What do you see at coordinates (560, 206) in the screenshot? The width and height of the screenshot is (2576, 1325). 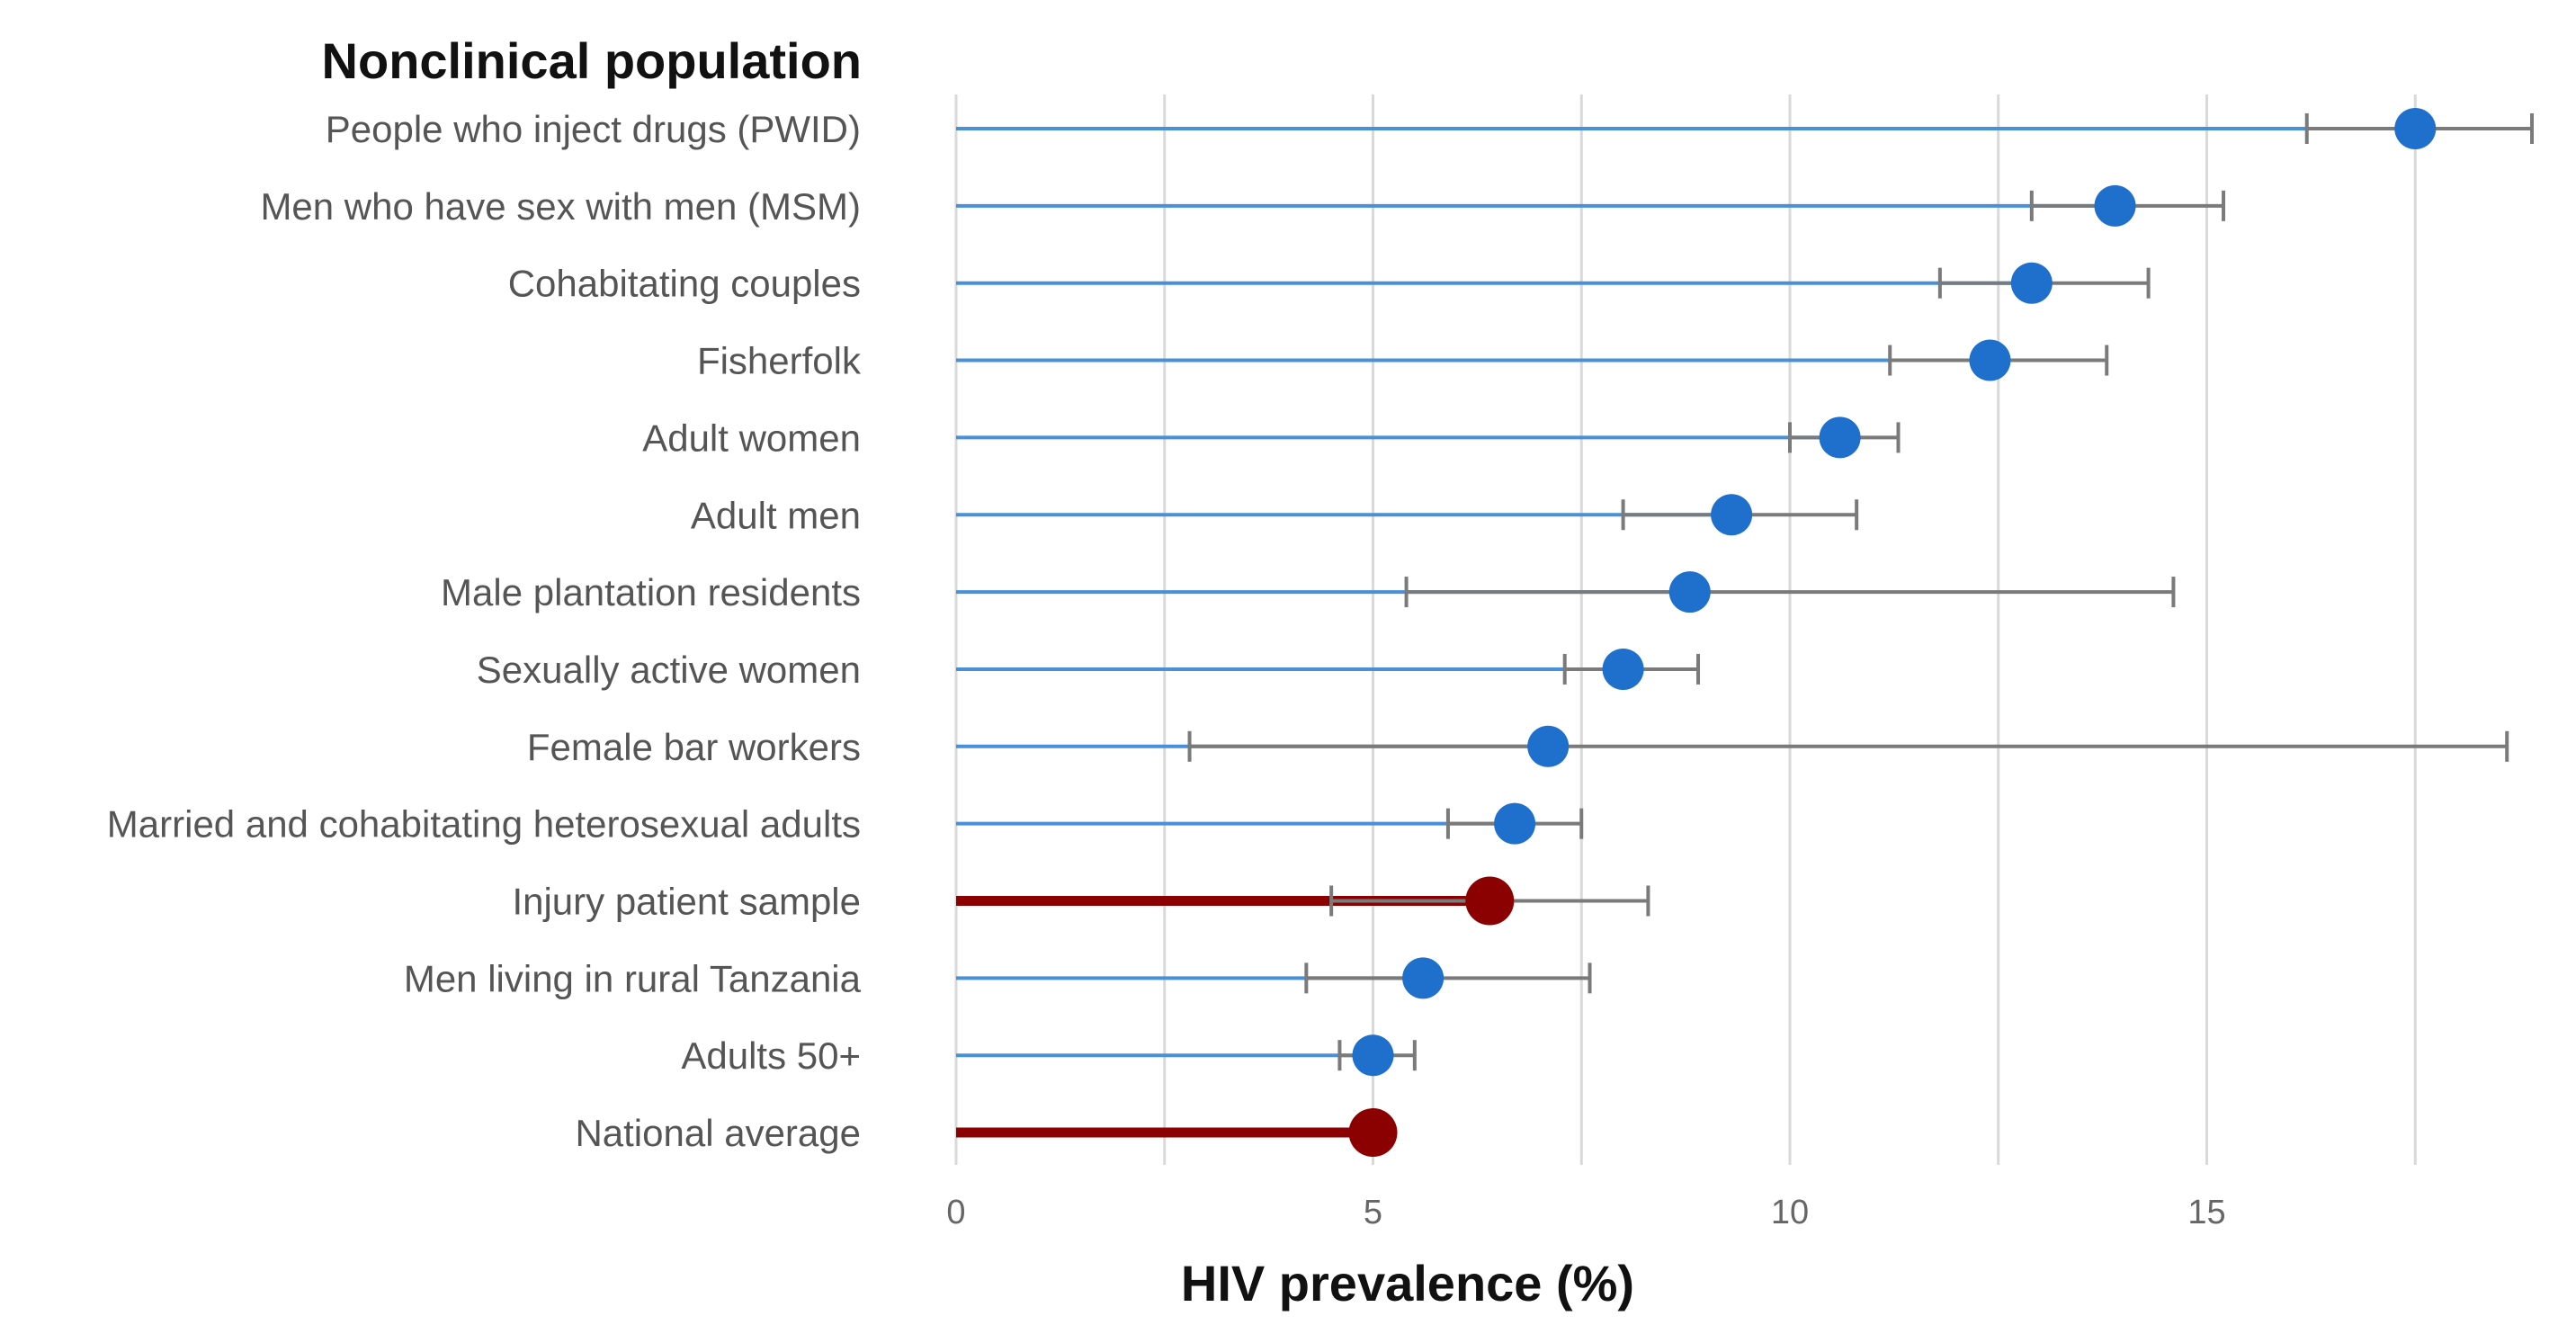 I see `category-label: Men who have sex with men (MSM)` at bounding box center [560, 206].